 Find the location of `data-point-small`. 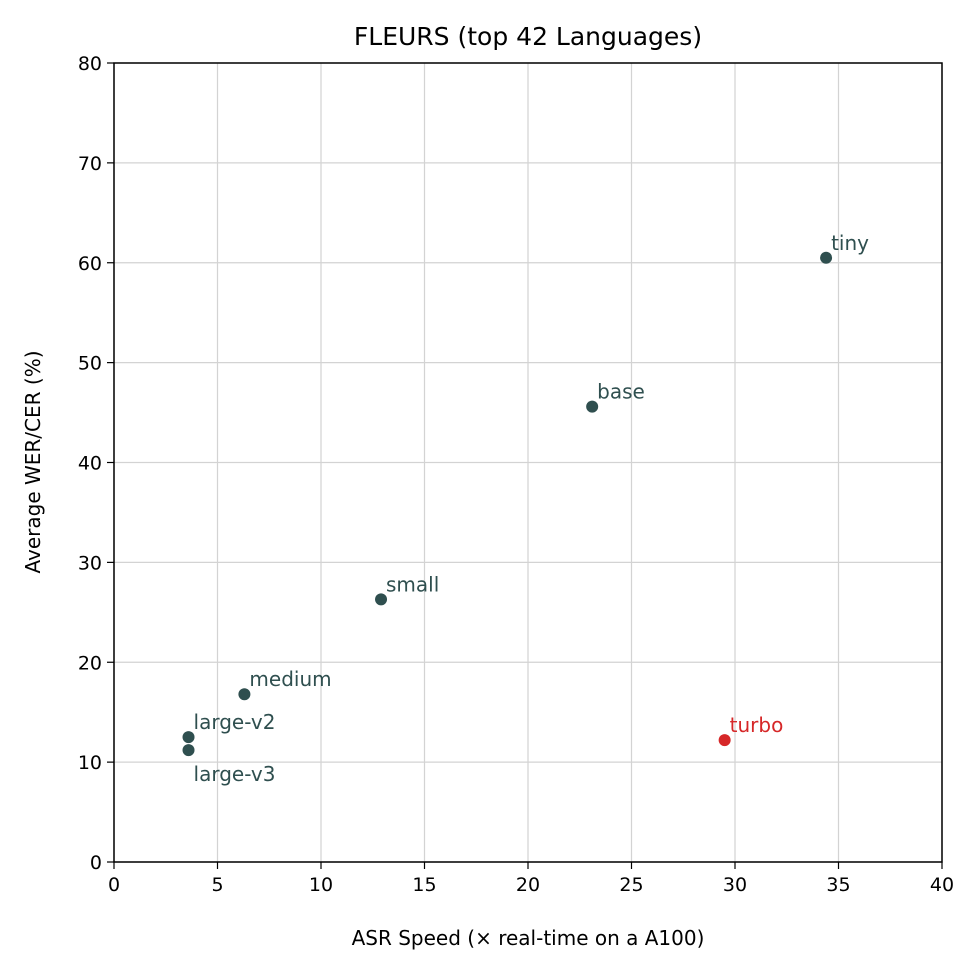

data-point-small is located at coordinates (381, 599).